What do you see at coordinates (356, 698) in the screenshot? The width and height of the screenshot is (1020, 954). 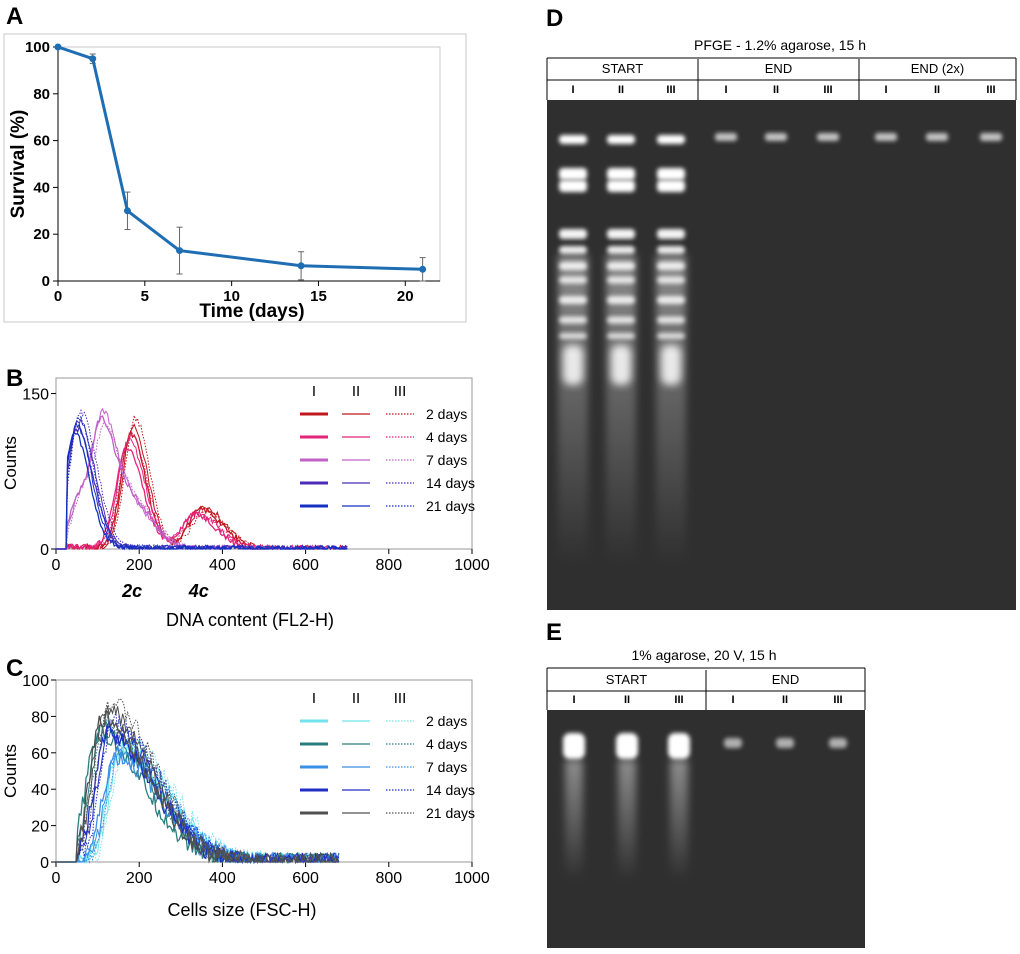 I see `size-legend-column-header: II` at bounding box center [356, 698].